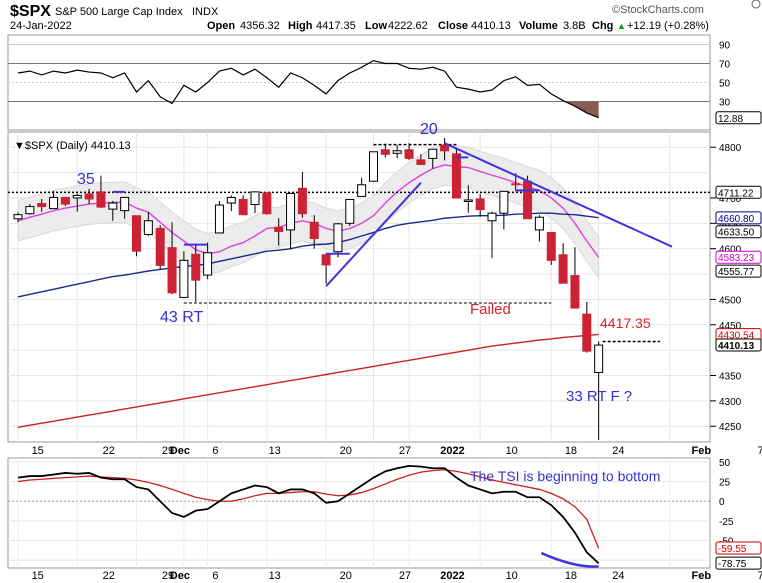 Image resolution: width=762 pixels, height=583 pixels. Describe the element at coordinates (621, 26) in the screenshot. I see `up-arrow-icon: ▲` at that location.